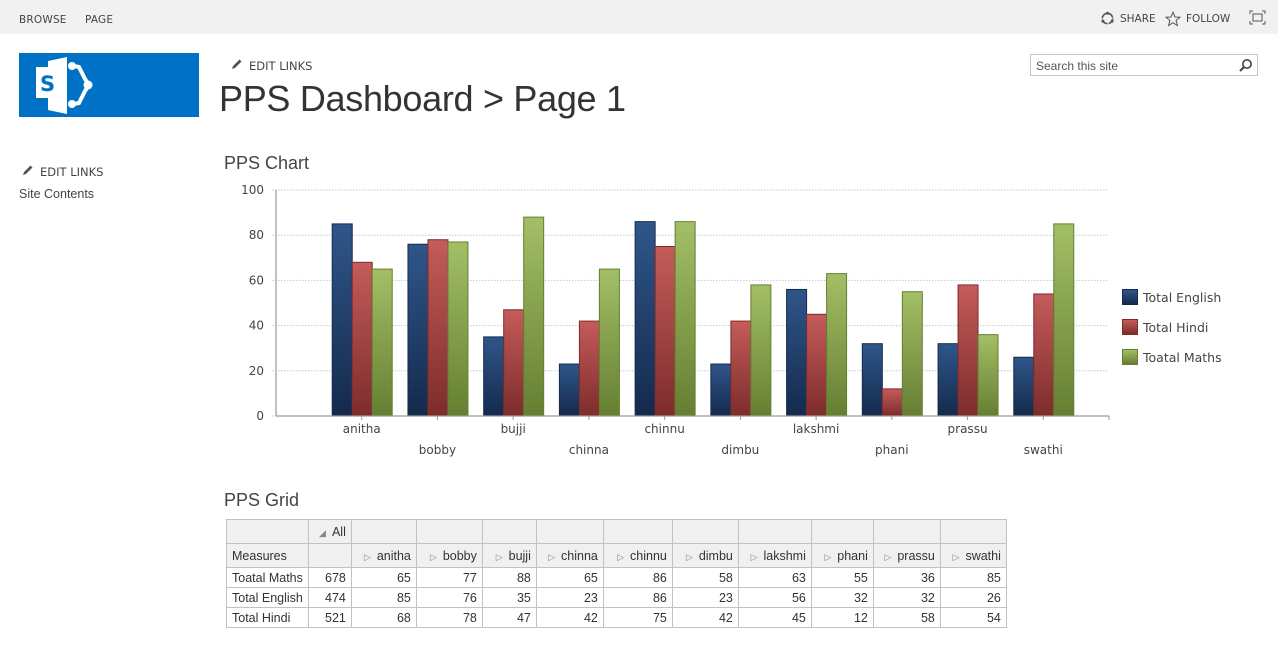 Image resolution: width=1278 pixels, height=646 pixels. I want to click on bar-total-english-swathi, so click(1024, 386).